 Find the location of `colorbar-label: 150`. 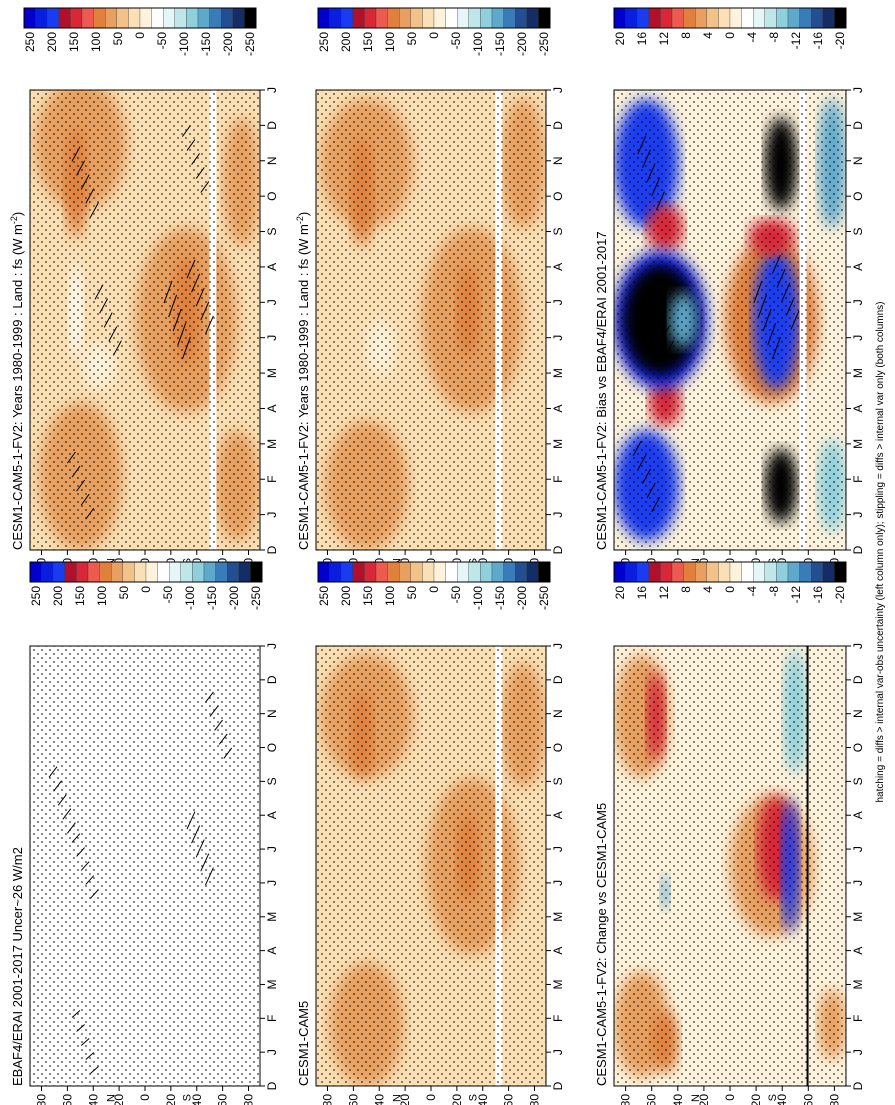

colorbar-label: 150 is located at coordinates (74, 42).